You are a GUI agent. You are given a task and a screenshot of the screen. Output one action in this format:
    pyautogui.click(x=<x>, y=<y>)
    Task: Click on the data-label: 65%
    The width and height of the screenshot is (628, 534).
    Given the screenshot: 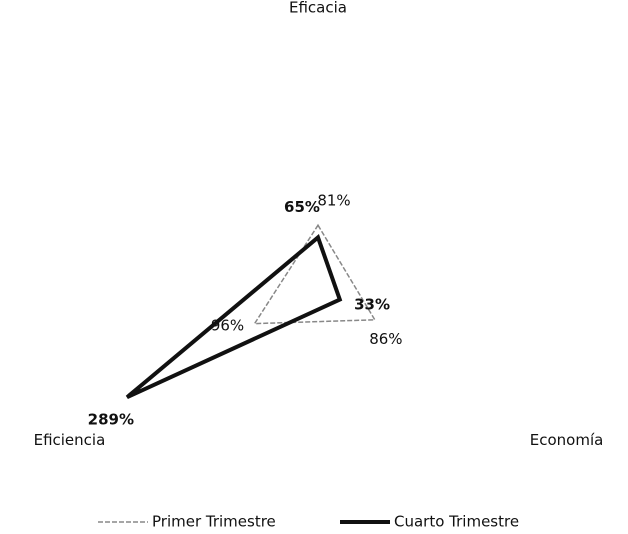 What is the action you would take?
    pyautogui.click(x=302, y=207)
    